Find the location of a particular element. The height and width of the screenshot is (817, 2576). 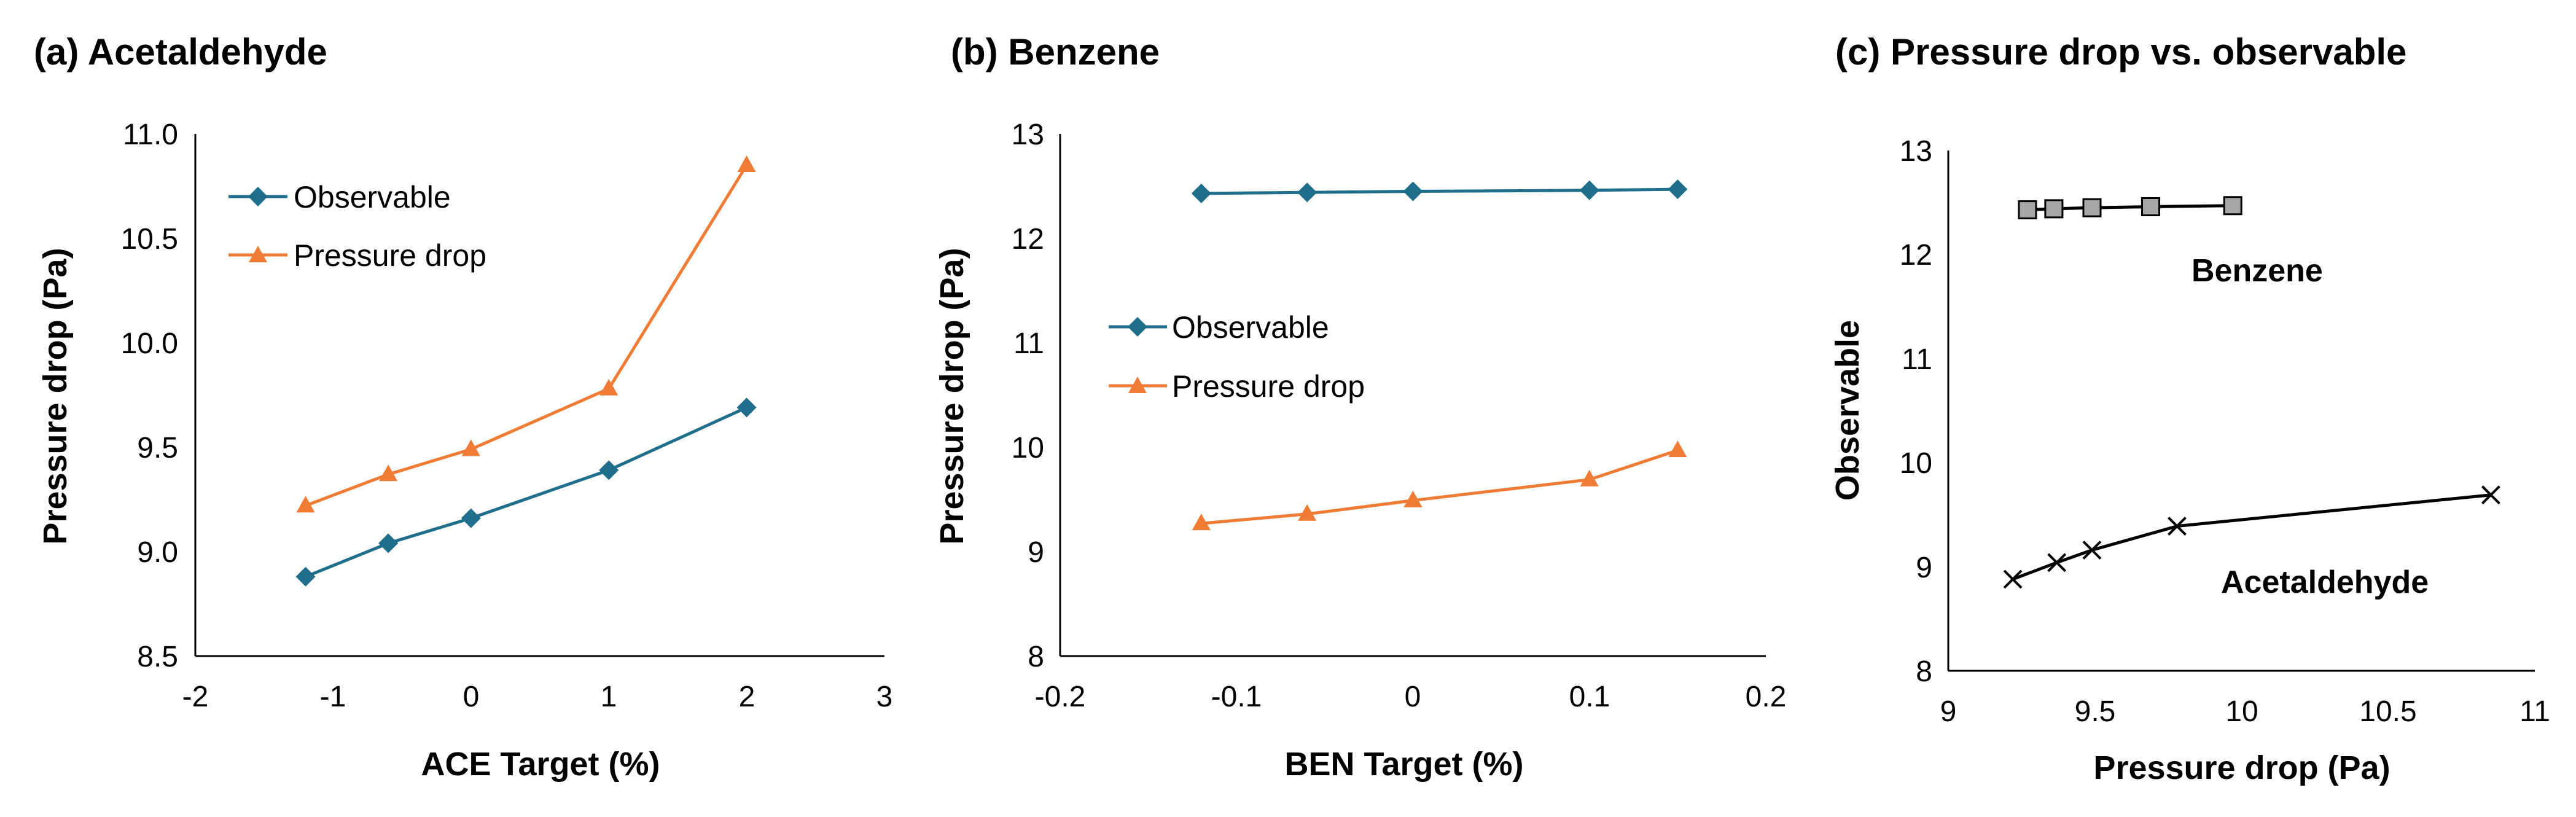

panel-c-y-tick: 12 is located at coordinates (1916, 256).